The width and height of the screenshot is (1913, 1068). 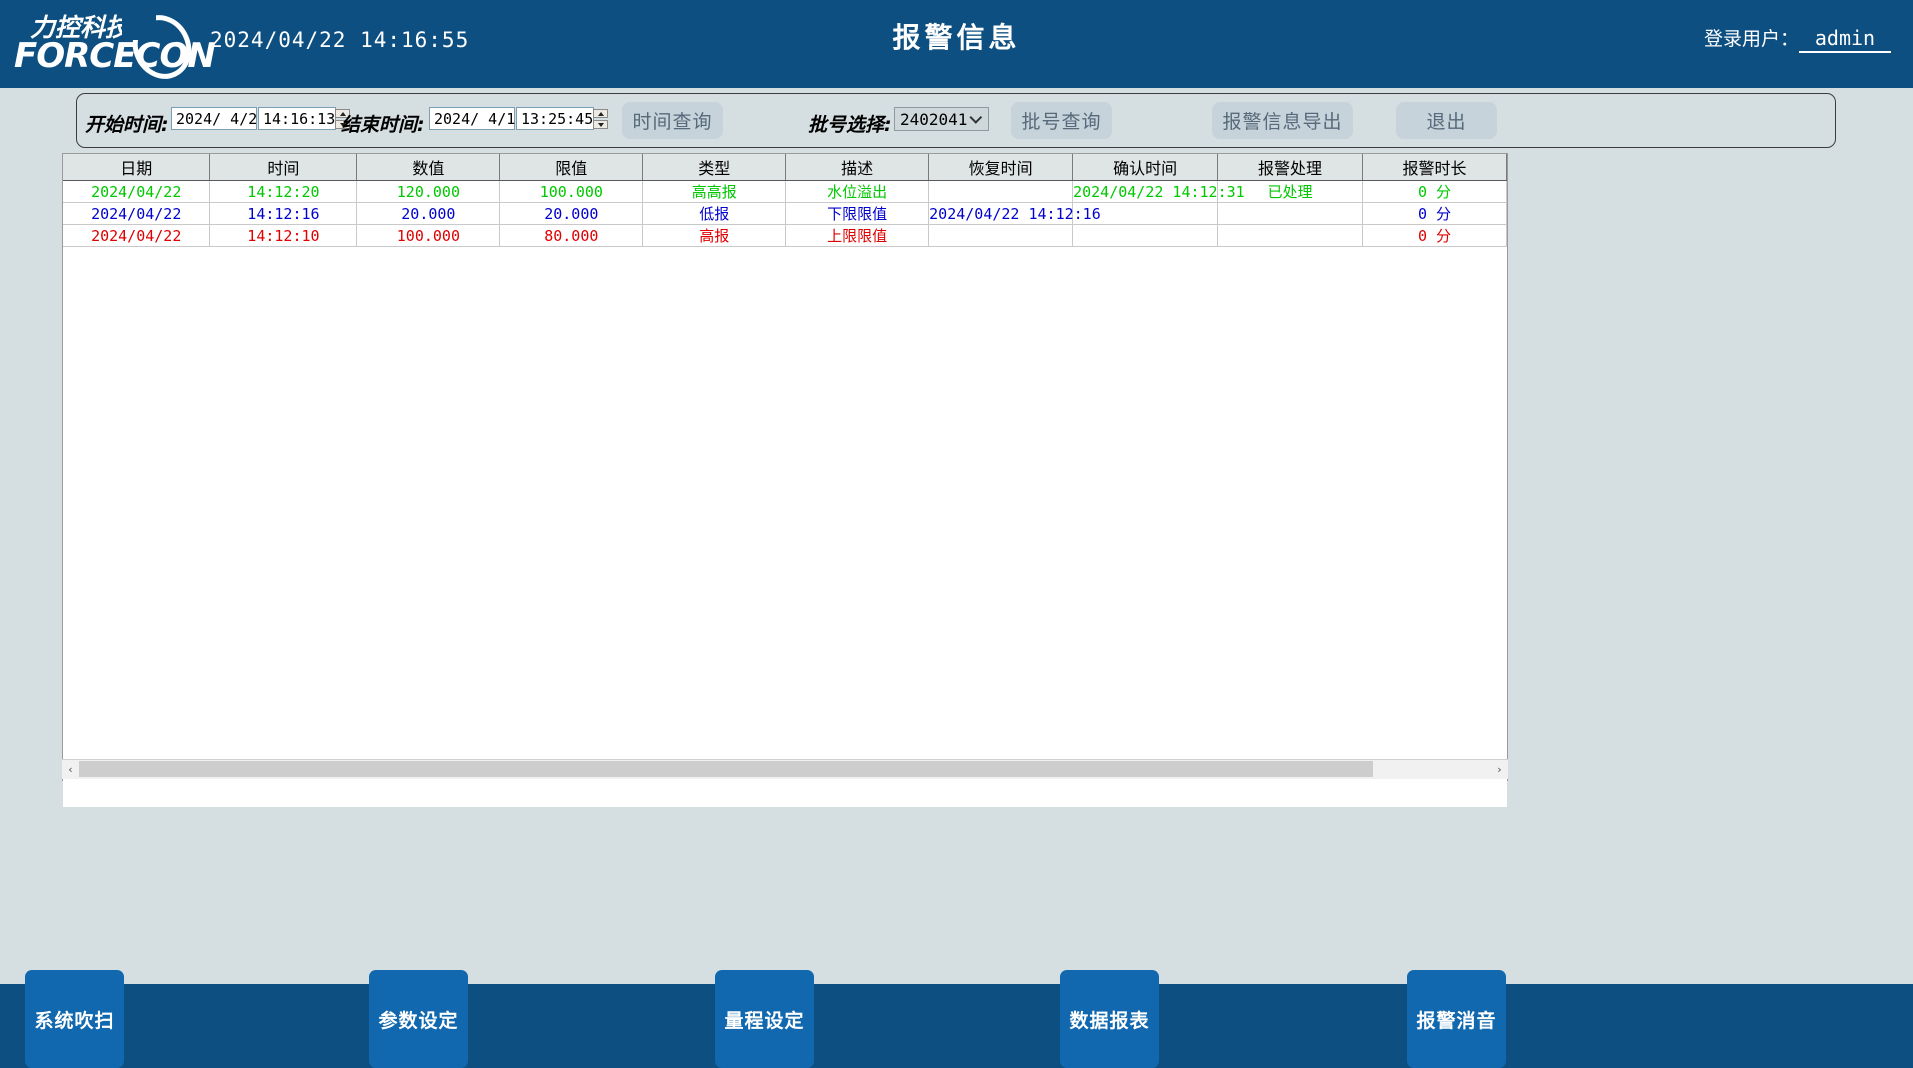 I want to click on batch-select-value: 2402041, so click(x=934, y=119).